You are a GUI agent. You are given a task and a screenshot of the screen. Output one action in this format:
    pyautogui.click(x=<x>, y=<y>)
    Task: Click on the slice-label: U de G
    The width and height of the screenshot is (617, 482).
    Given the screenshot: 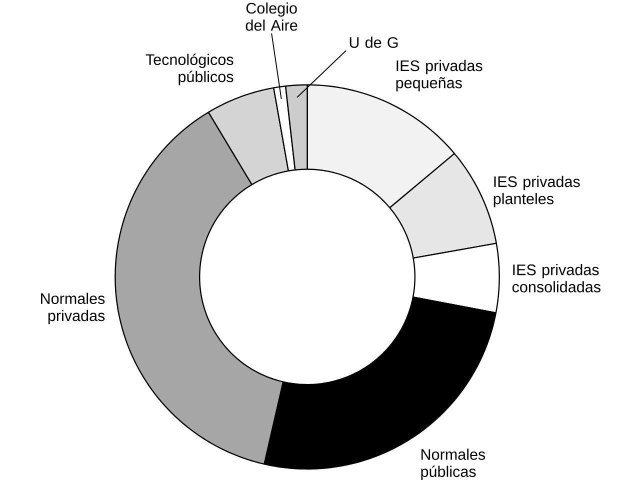 What is the action you would take?
    pyautogui.click(x=374, y=42)
    